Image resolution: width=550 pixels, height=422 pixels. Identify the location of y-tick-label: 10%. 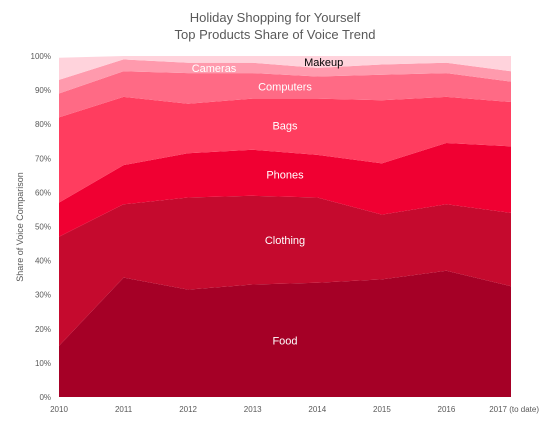
(43, 363).